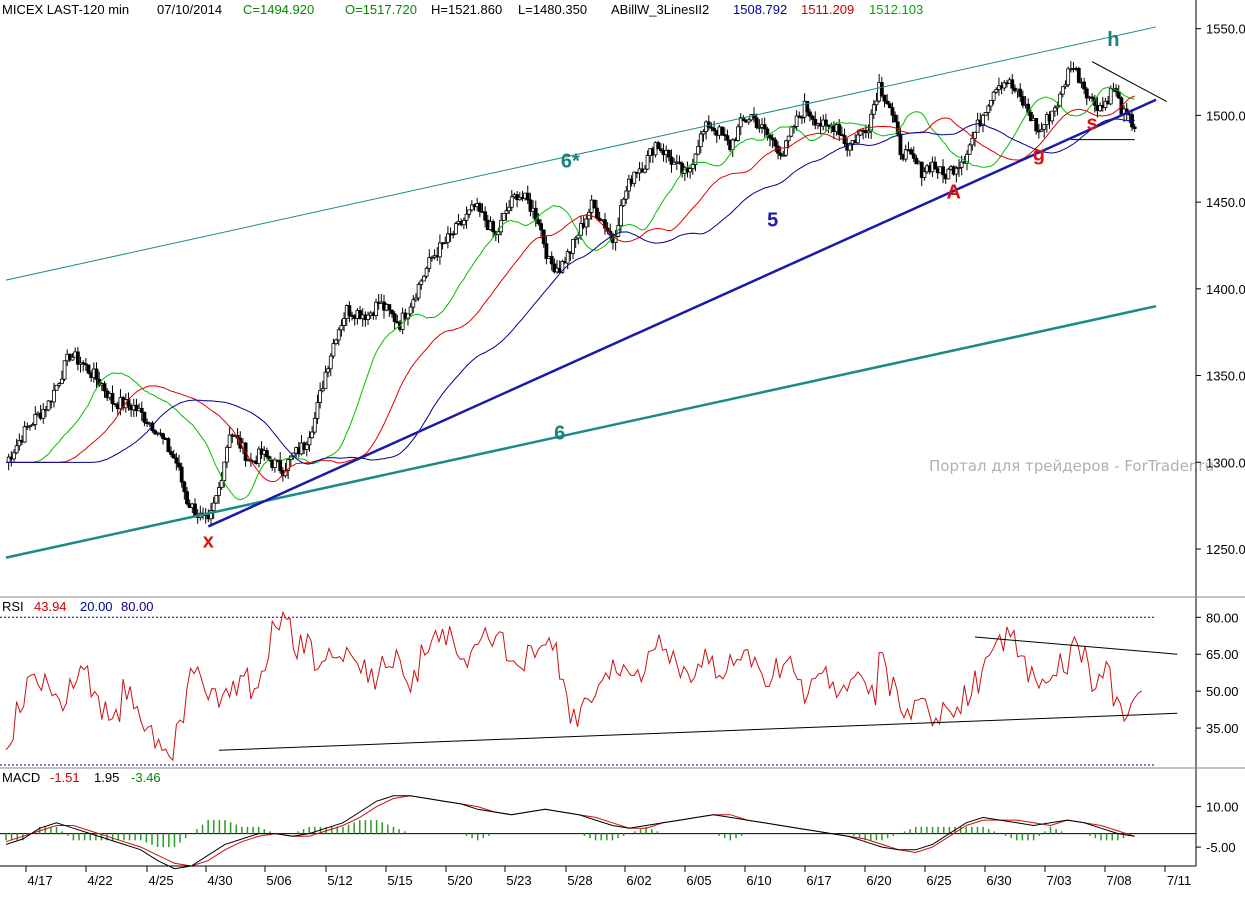 This screenshot has width=1245, height=909. What do you see at coordinates (953, 193) in the screenshot?
I see `wave-label: A` at bounding box center [953, 193].